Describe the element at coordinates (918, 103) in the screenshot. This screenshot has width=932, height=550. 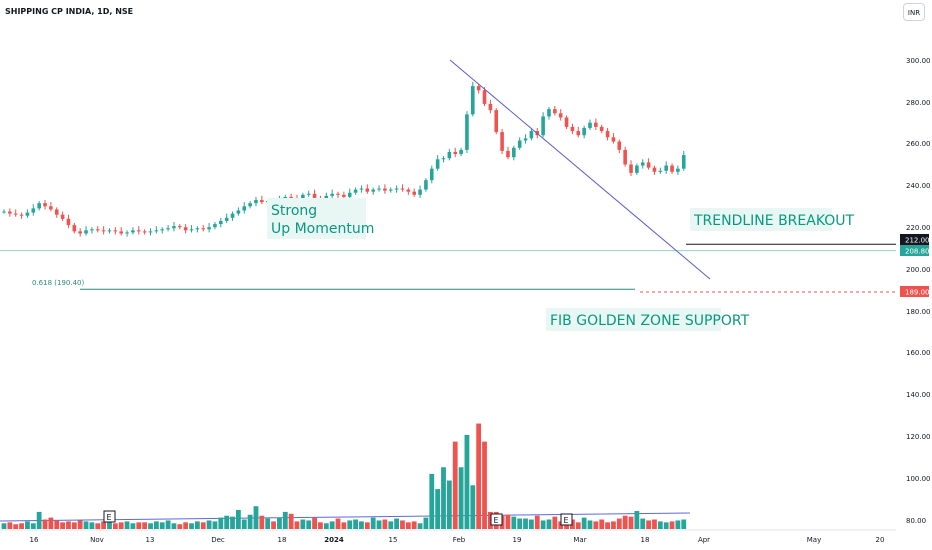
I see `y-tick-label: 280.00` at that location.